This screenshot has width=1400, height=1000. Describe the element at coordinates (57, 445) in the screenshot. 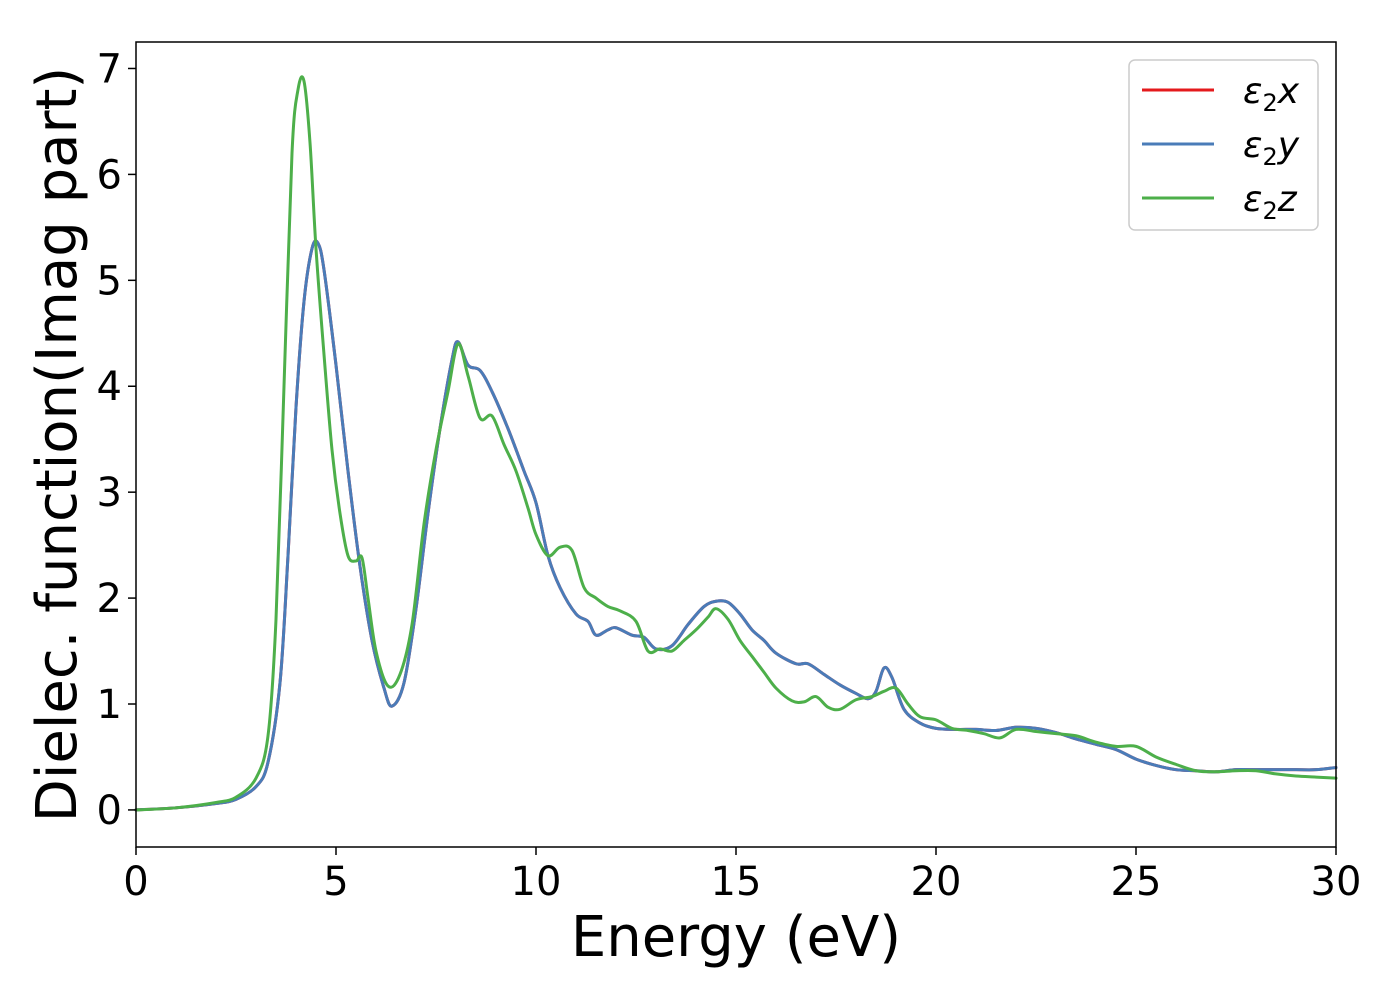

I see `y-axis-title: Dielec. function(Imag part)` at that location.